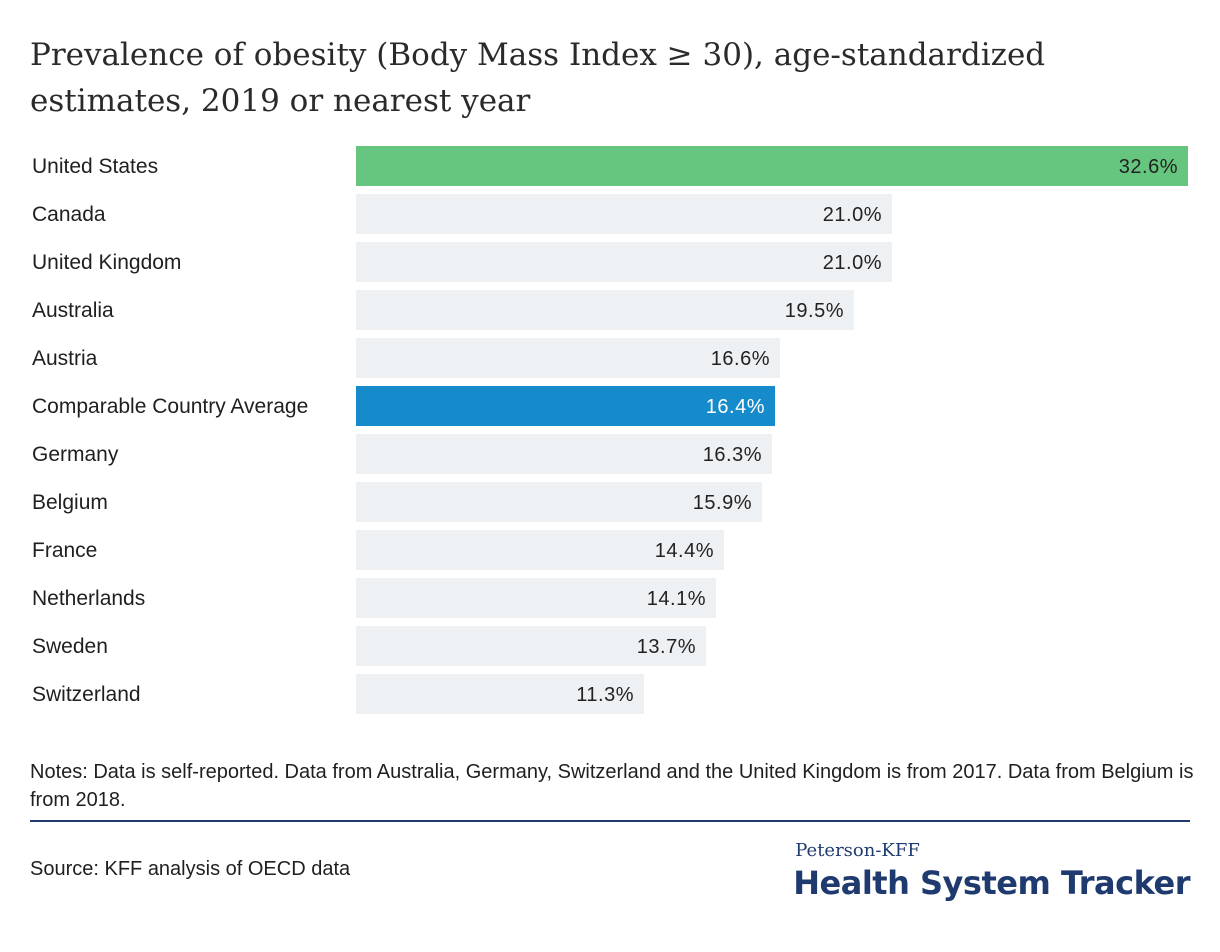 This screenshot has height=952, width=1220. Describe the element at coordinates (814, 311) in the screenshot. I see `value-label-australia: 19.5%` at that location.